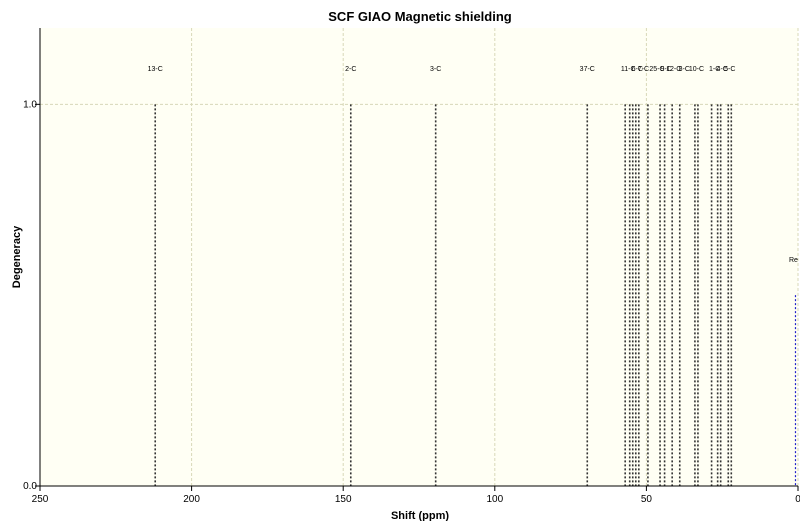 This screenshot has height=521, width=800. Describe the element at coordinates (647, 499) in the screenshot. I see `x-tick-label: 50` at that location.